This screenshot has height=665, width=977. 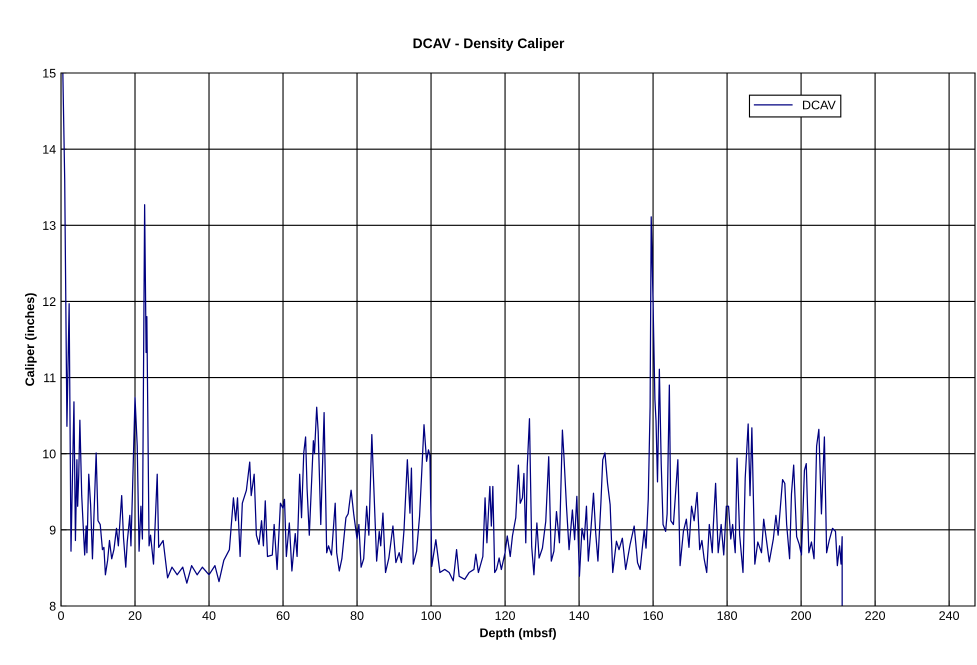 I want to click on y-tick-label: 11, so click(x=50, y=378).